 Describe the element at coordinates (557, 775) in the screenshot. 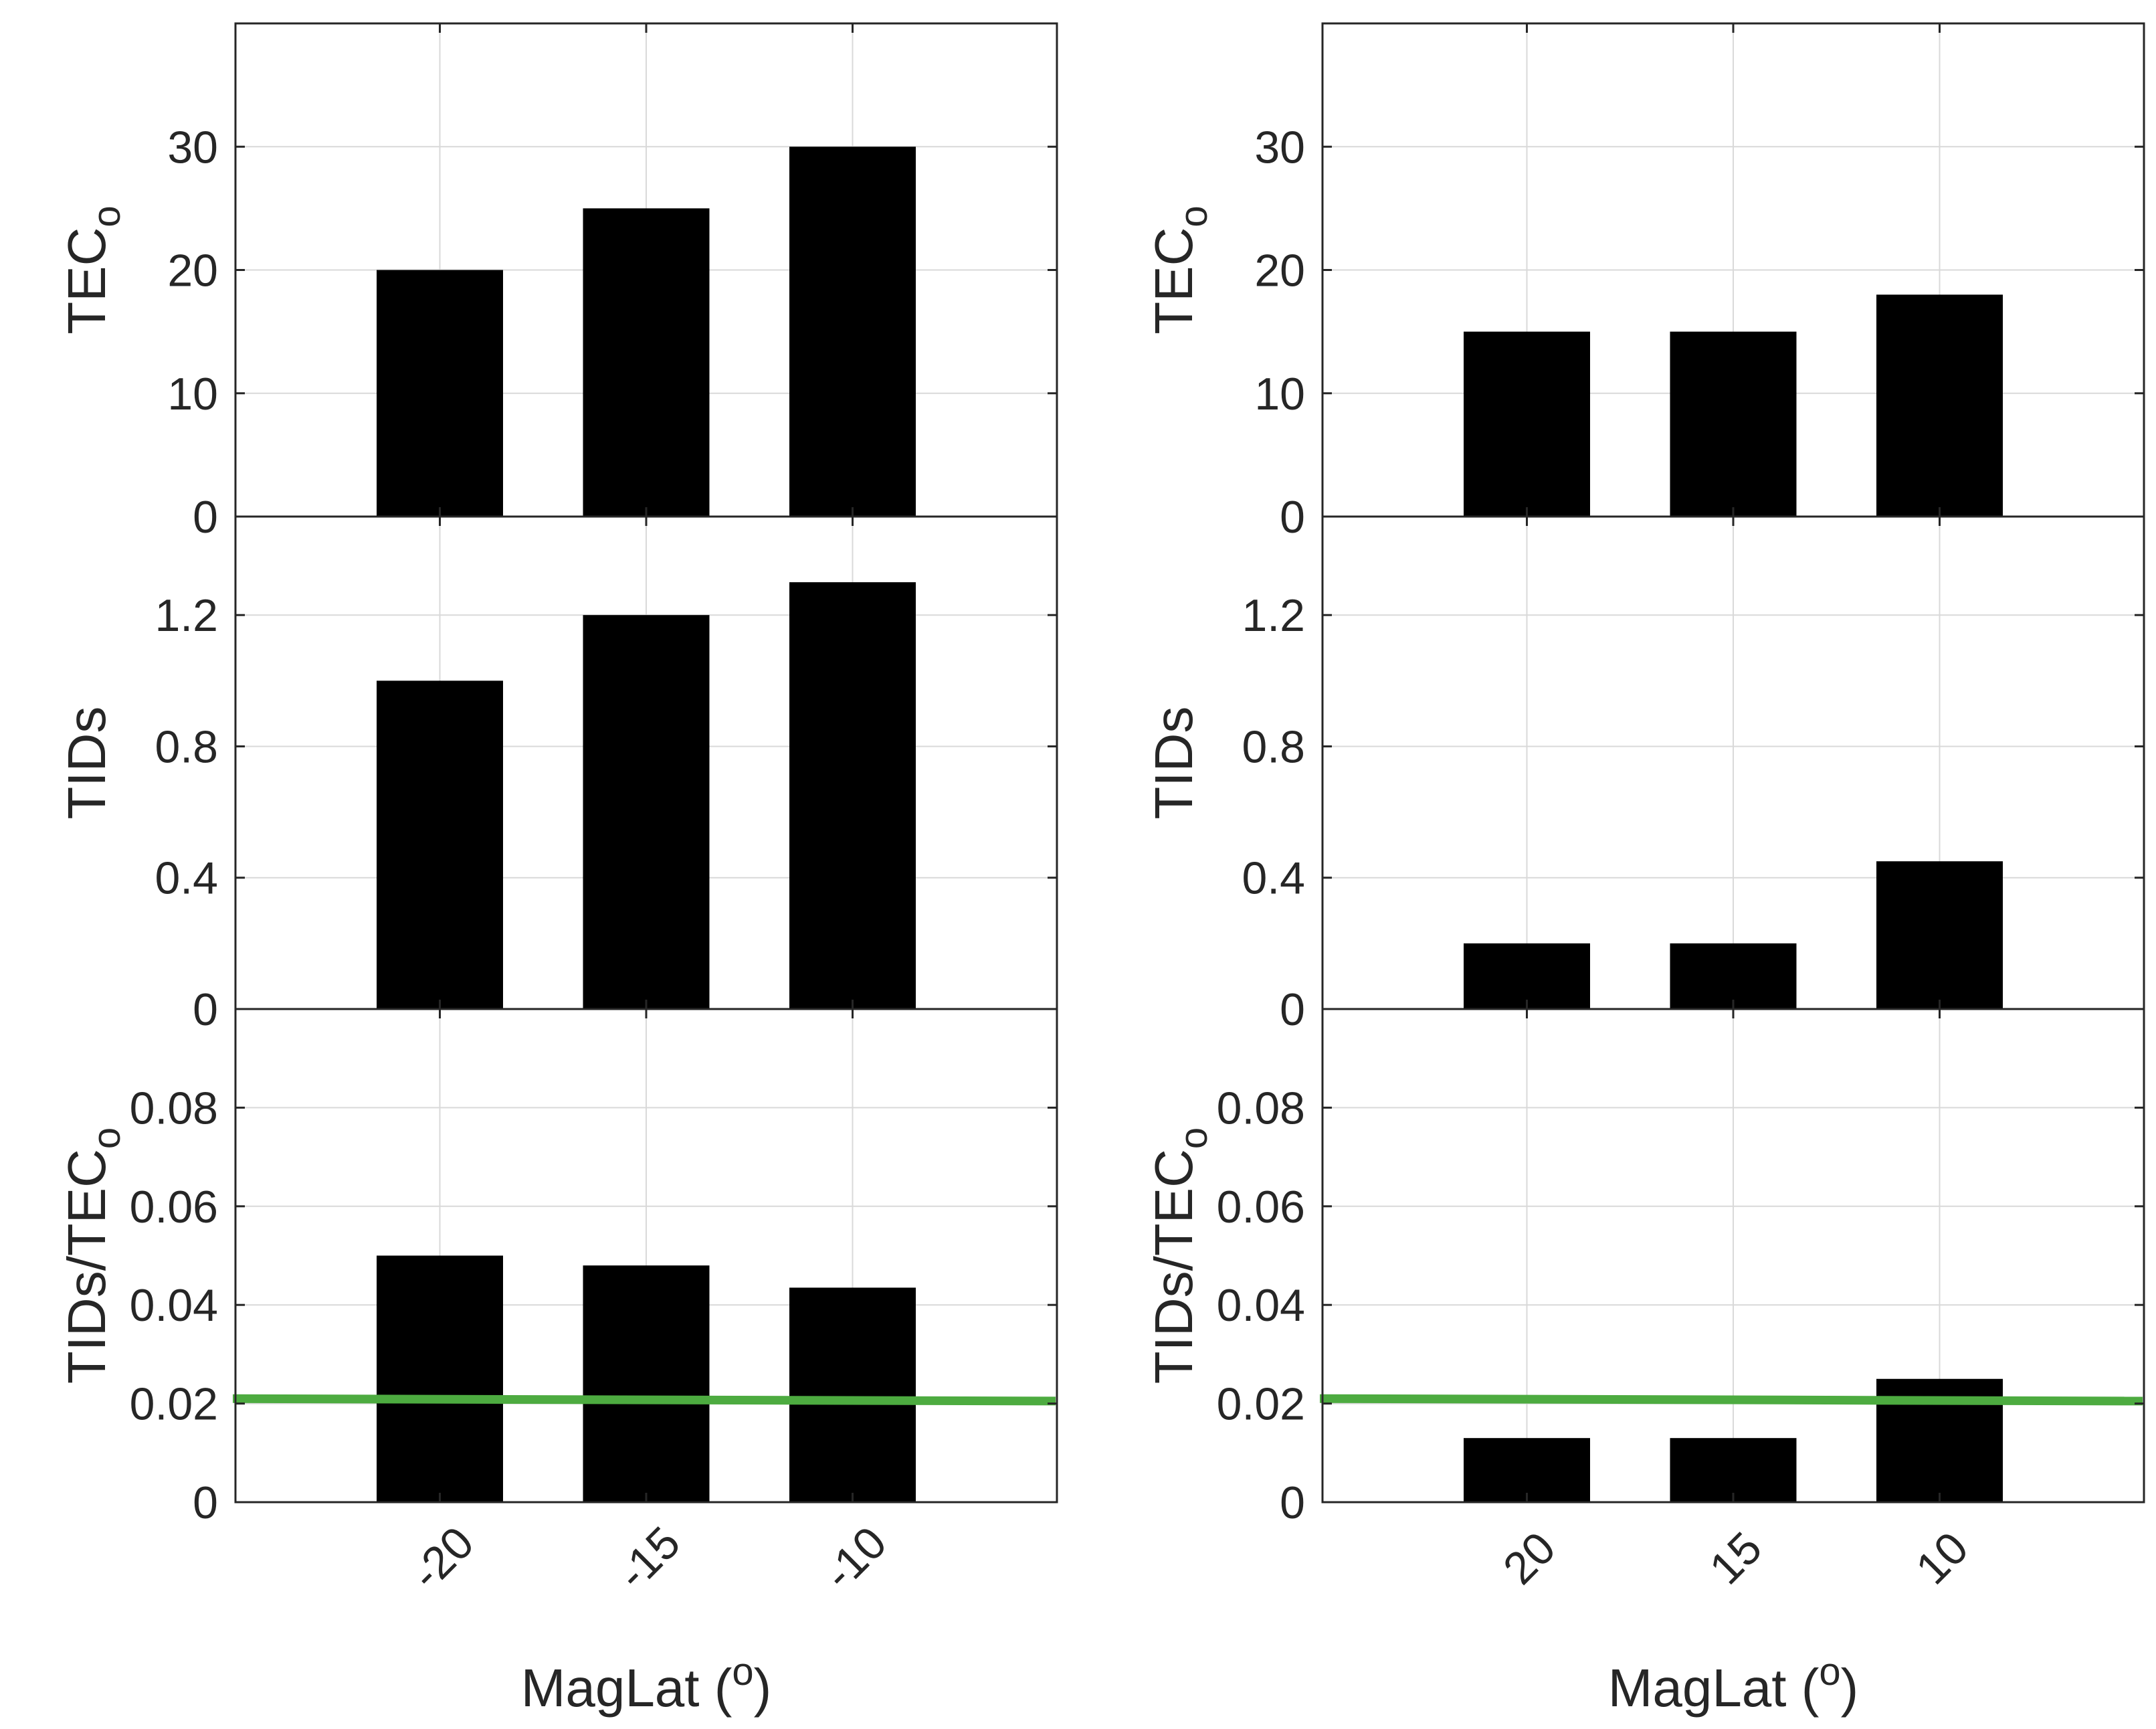

I see `panel-left-middle: 0 0.4 0.8 1.2 TIDs` at that location.